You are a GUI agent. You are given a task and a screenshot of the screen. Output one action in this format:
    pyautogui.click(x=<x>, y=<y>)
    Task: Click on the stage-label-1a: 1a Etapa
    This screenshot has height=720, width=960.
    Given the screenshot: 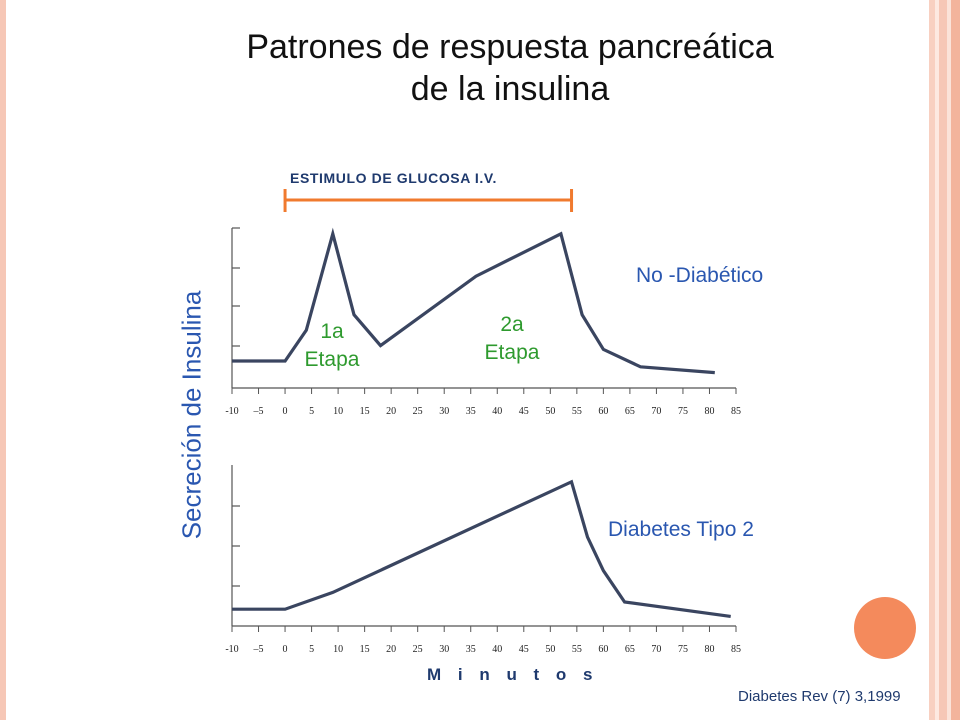 What is the action you would take?
    pyautogui.click(x=332, y=345)
    